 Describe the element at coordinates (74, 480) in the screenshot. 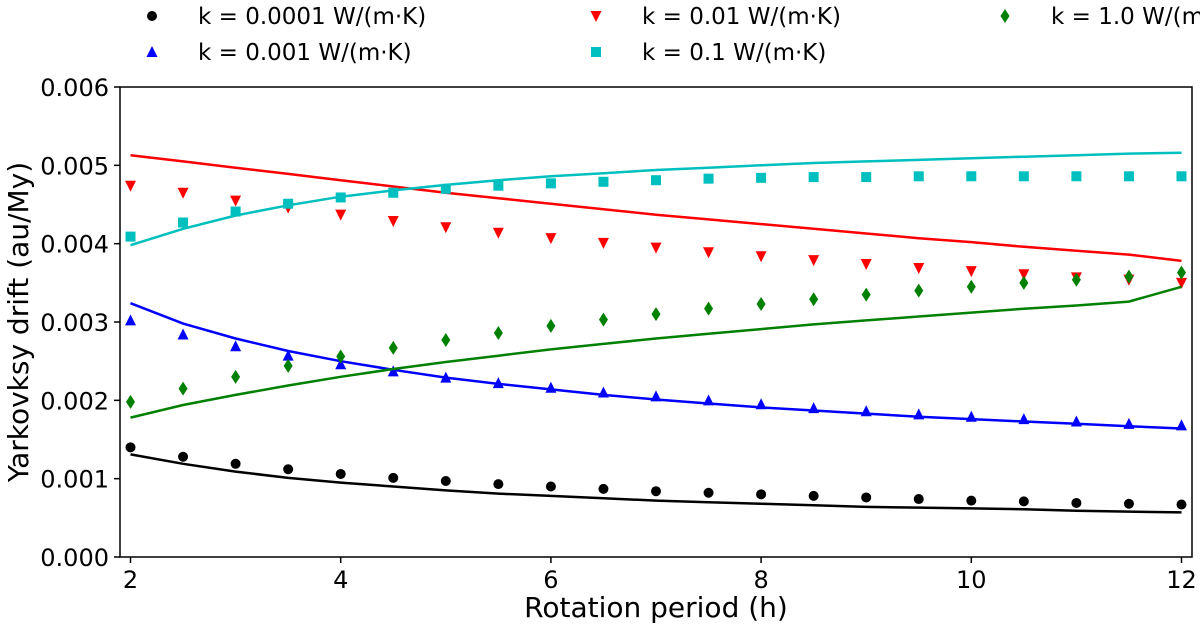

I see `y-tick-label: 0.001` at that location.